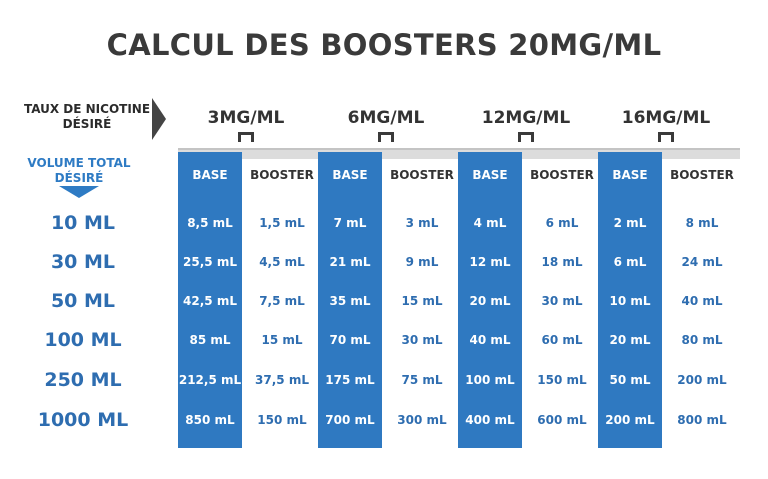 Image resolution: width=768 pixels, height=479 pixels. What do you see at coordinates (246, 118) in the screenshot?
I see `conc-header-3: 3MG/ML` at bounding box center [246, 118].